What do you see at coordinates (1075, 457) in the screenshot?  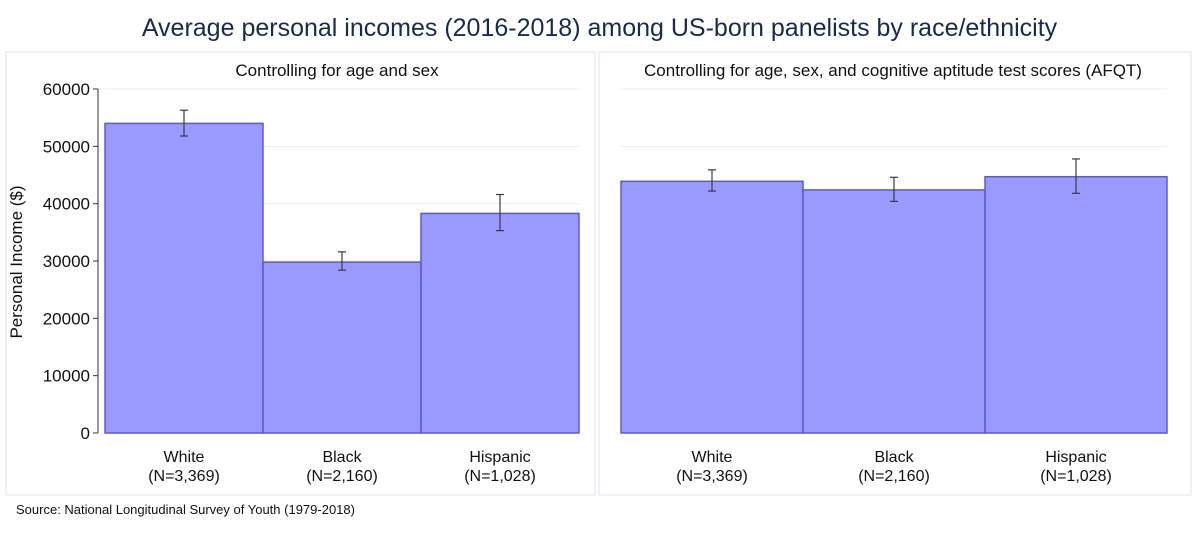 I see `x-label-panel2-2: Hispanic` at bounding box center [1075, 457].